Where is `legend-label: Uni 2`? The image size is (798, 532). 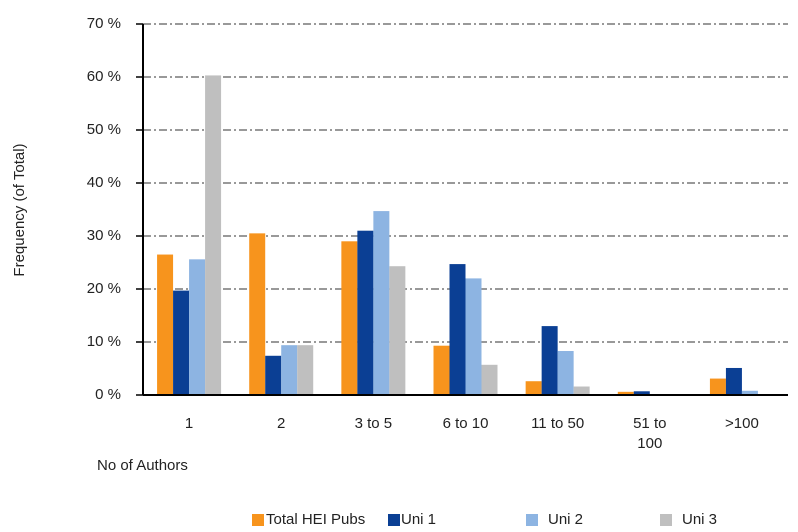 legend-label: Uni 2 is located at coordinates (565, 519).